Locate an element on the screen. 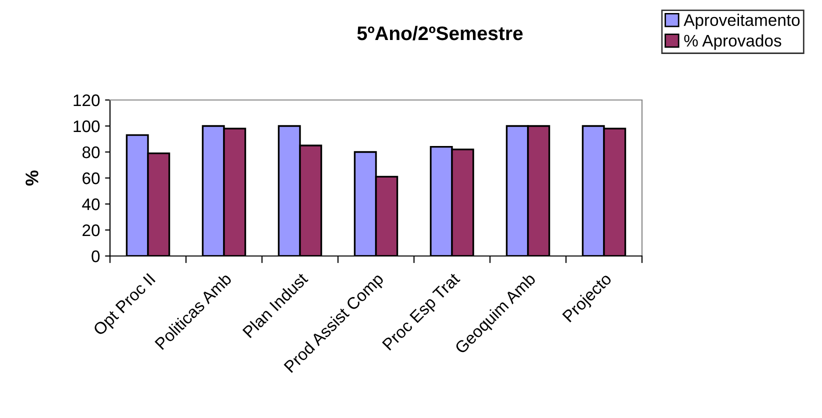  chart-title: 5ºAno/2ºSemestre is located at coordinates (440, 33).